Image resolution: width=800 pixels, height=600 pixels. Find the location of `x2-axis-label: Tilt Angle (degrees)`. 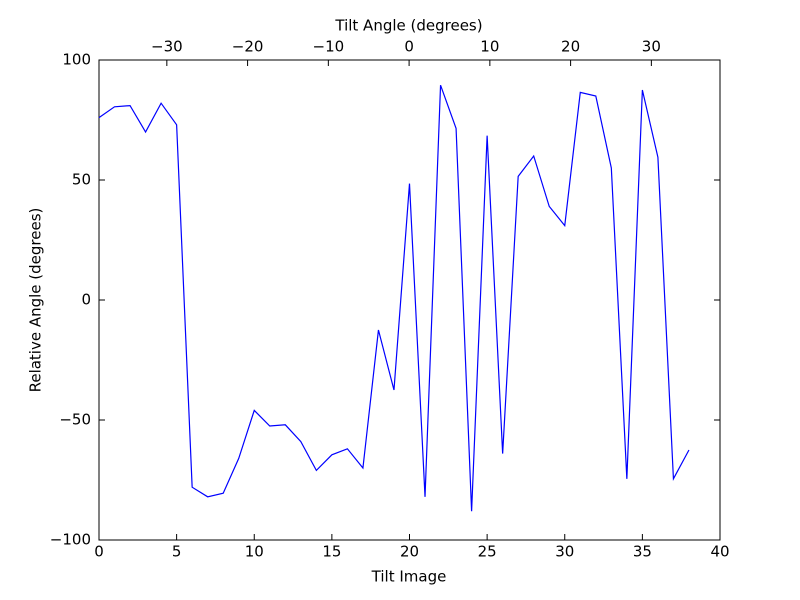

x2-axis-label: Tilt Angle (degrees) is located at coordinates (408, 26).